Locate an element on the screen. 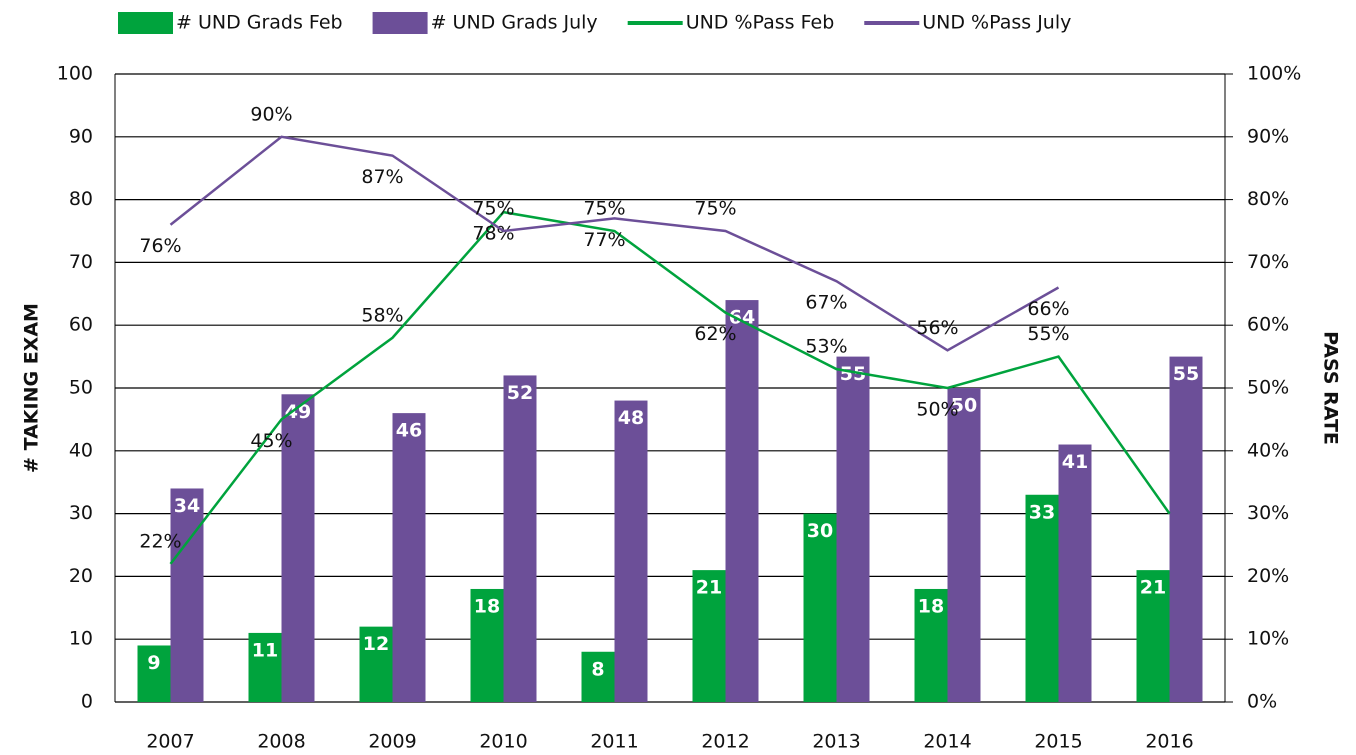 This screenshot has width=1356, height=755. y2-tick-label: 0% is located at coordinates (1262, 702).